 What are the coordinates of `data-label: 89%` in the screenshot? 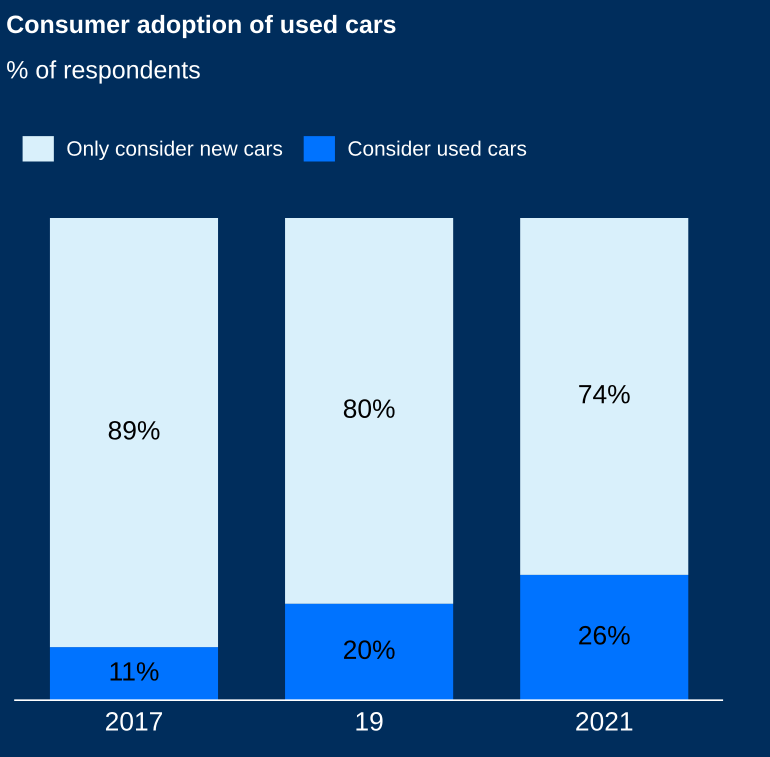 It's located at (134, 430).